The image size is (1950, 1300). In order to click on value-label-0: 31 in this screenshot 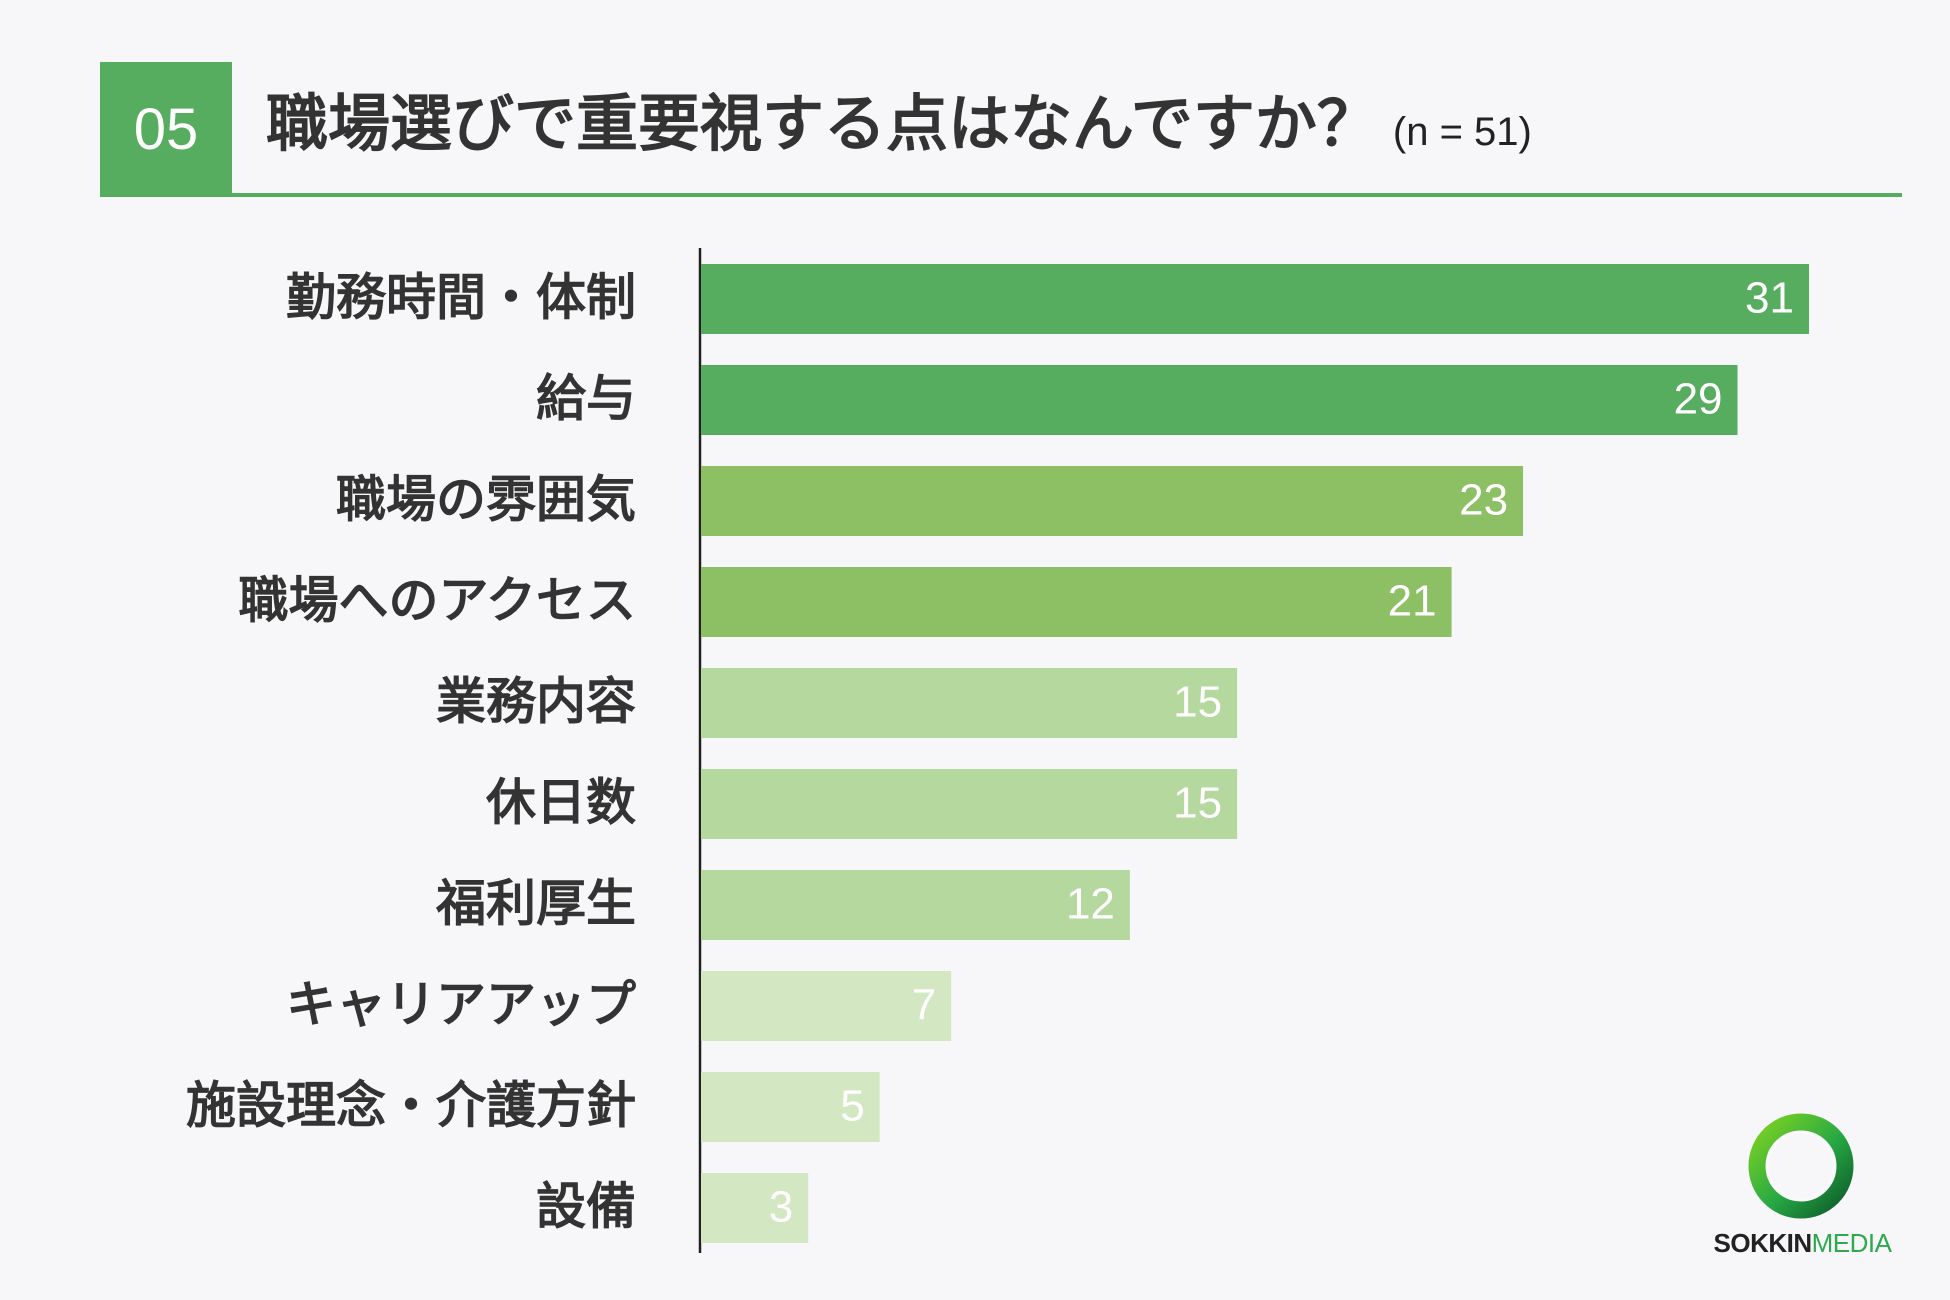, I will do `click(1769, 298)`.